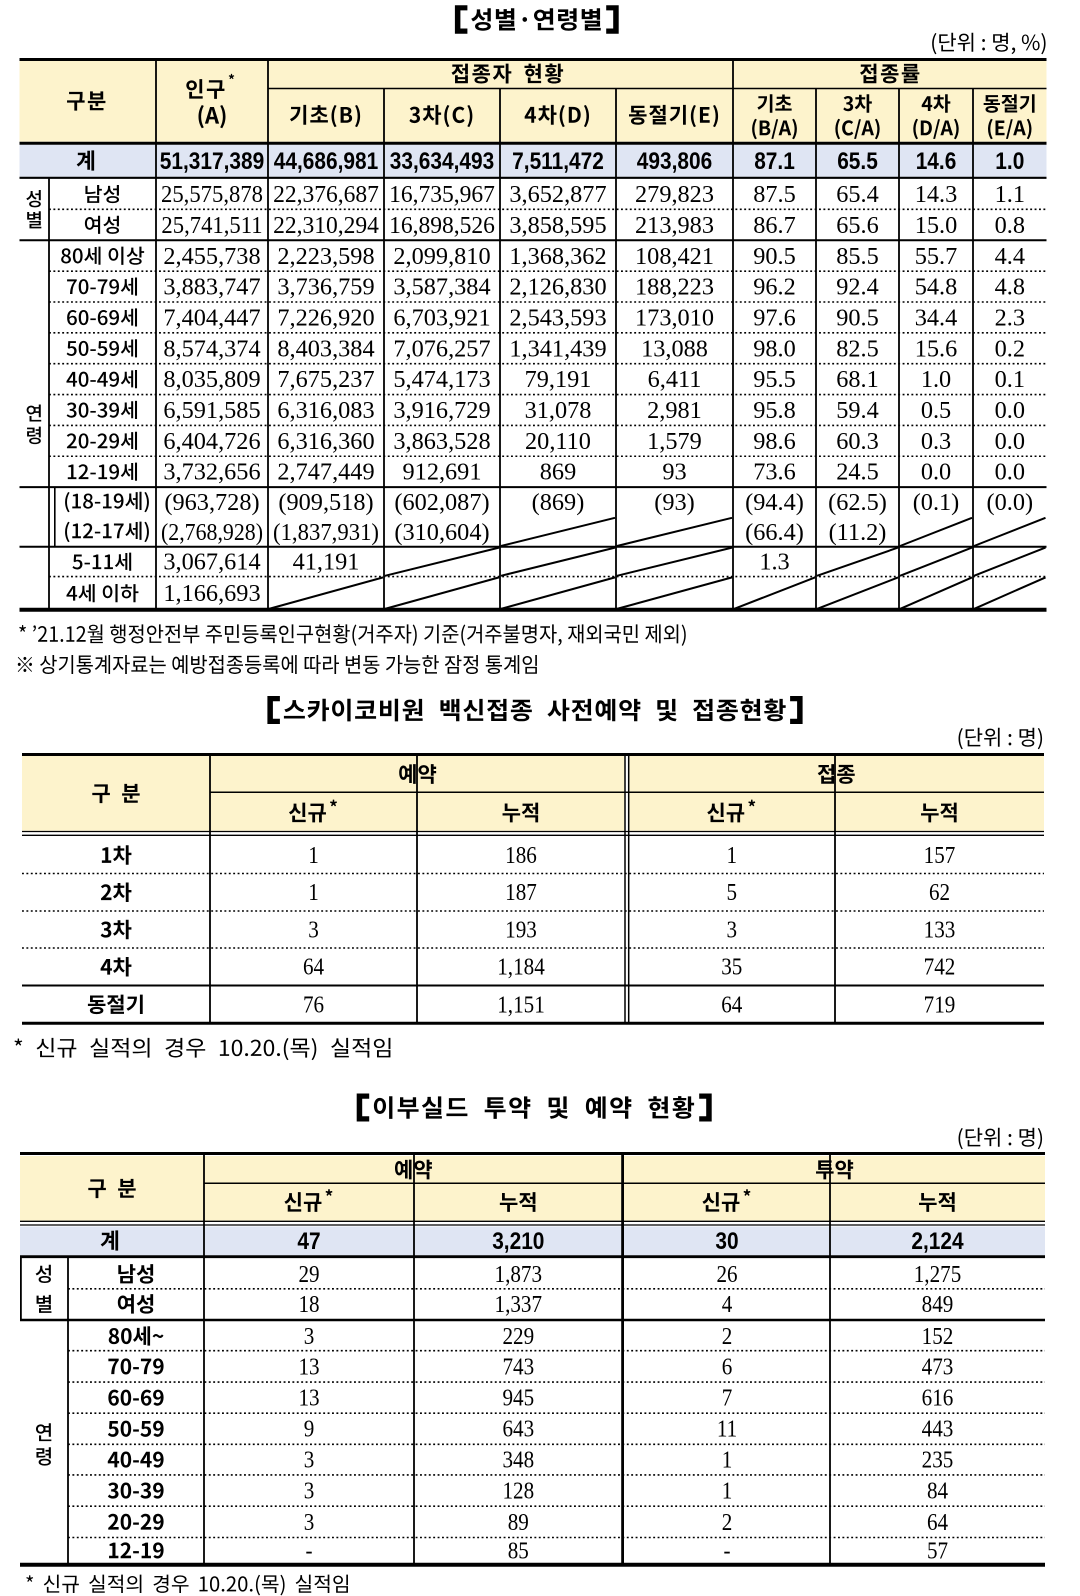  I want to click on svg-text: (11.2), so click(858, 532).